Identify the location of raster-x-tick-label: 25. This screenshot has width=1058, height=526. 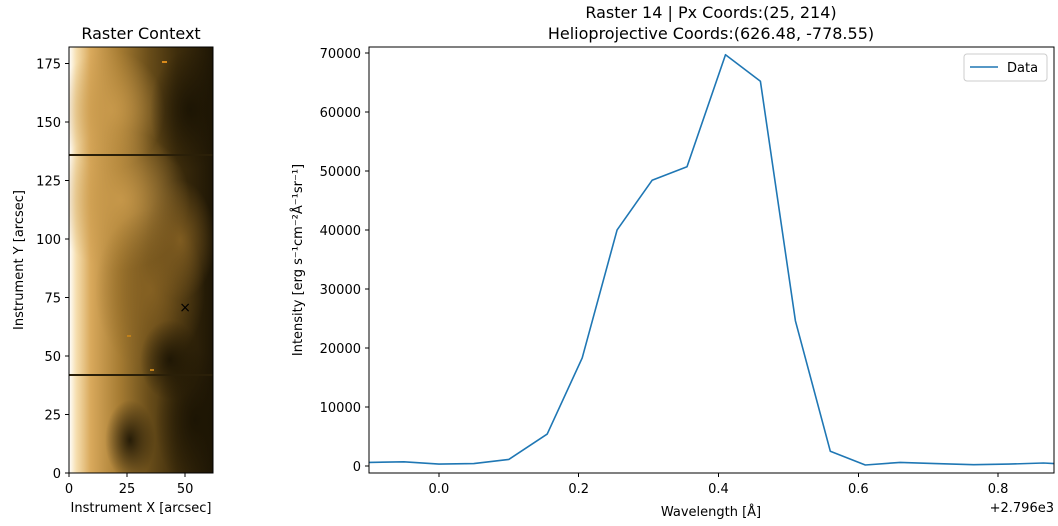
(127, 489).